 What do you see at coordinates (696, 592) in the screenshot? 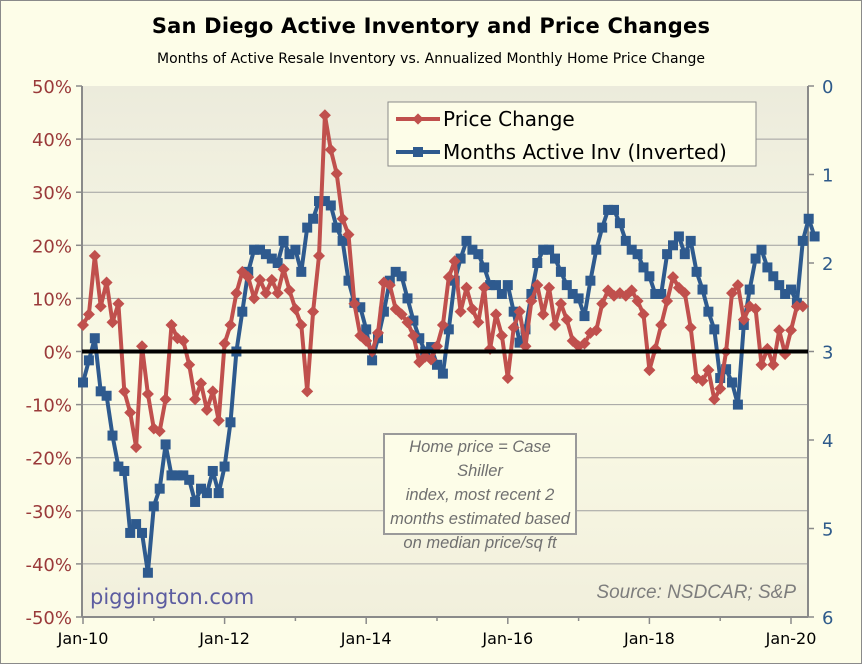
I see `source-label: Source: NSDCAR; S&P` at bounding box center [696, 592].